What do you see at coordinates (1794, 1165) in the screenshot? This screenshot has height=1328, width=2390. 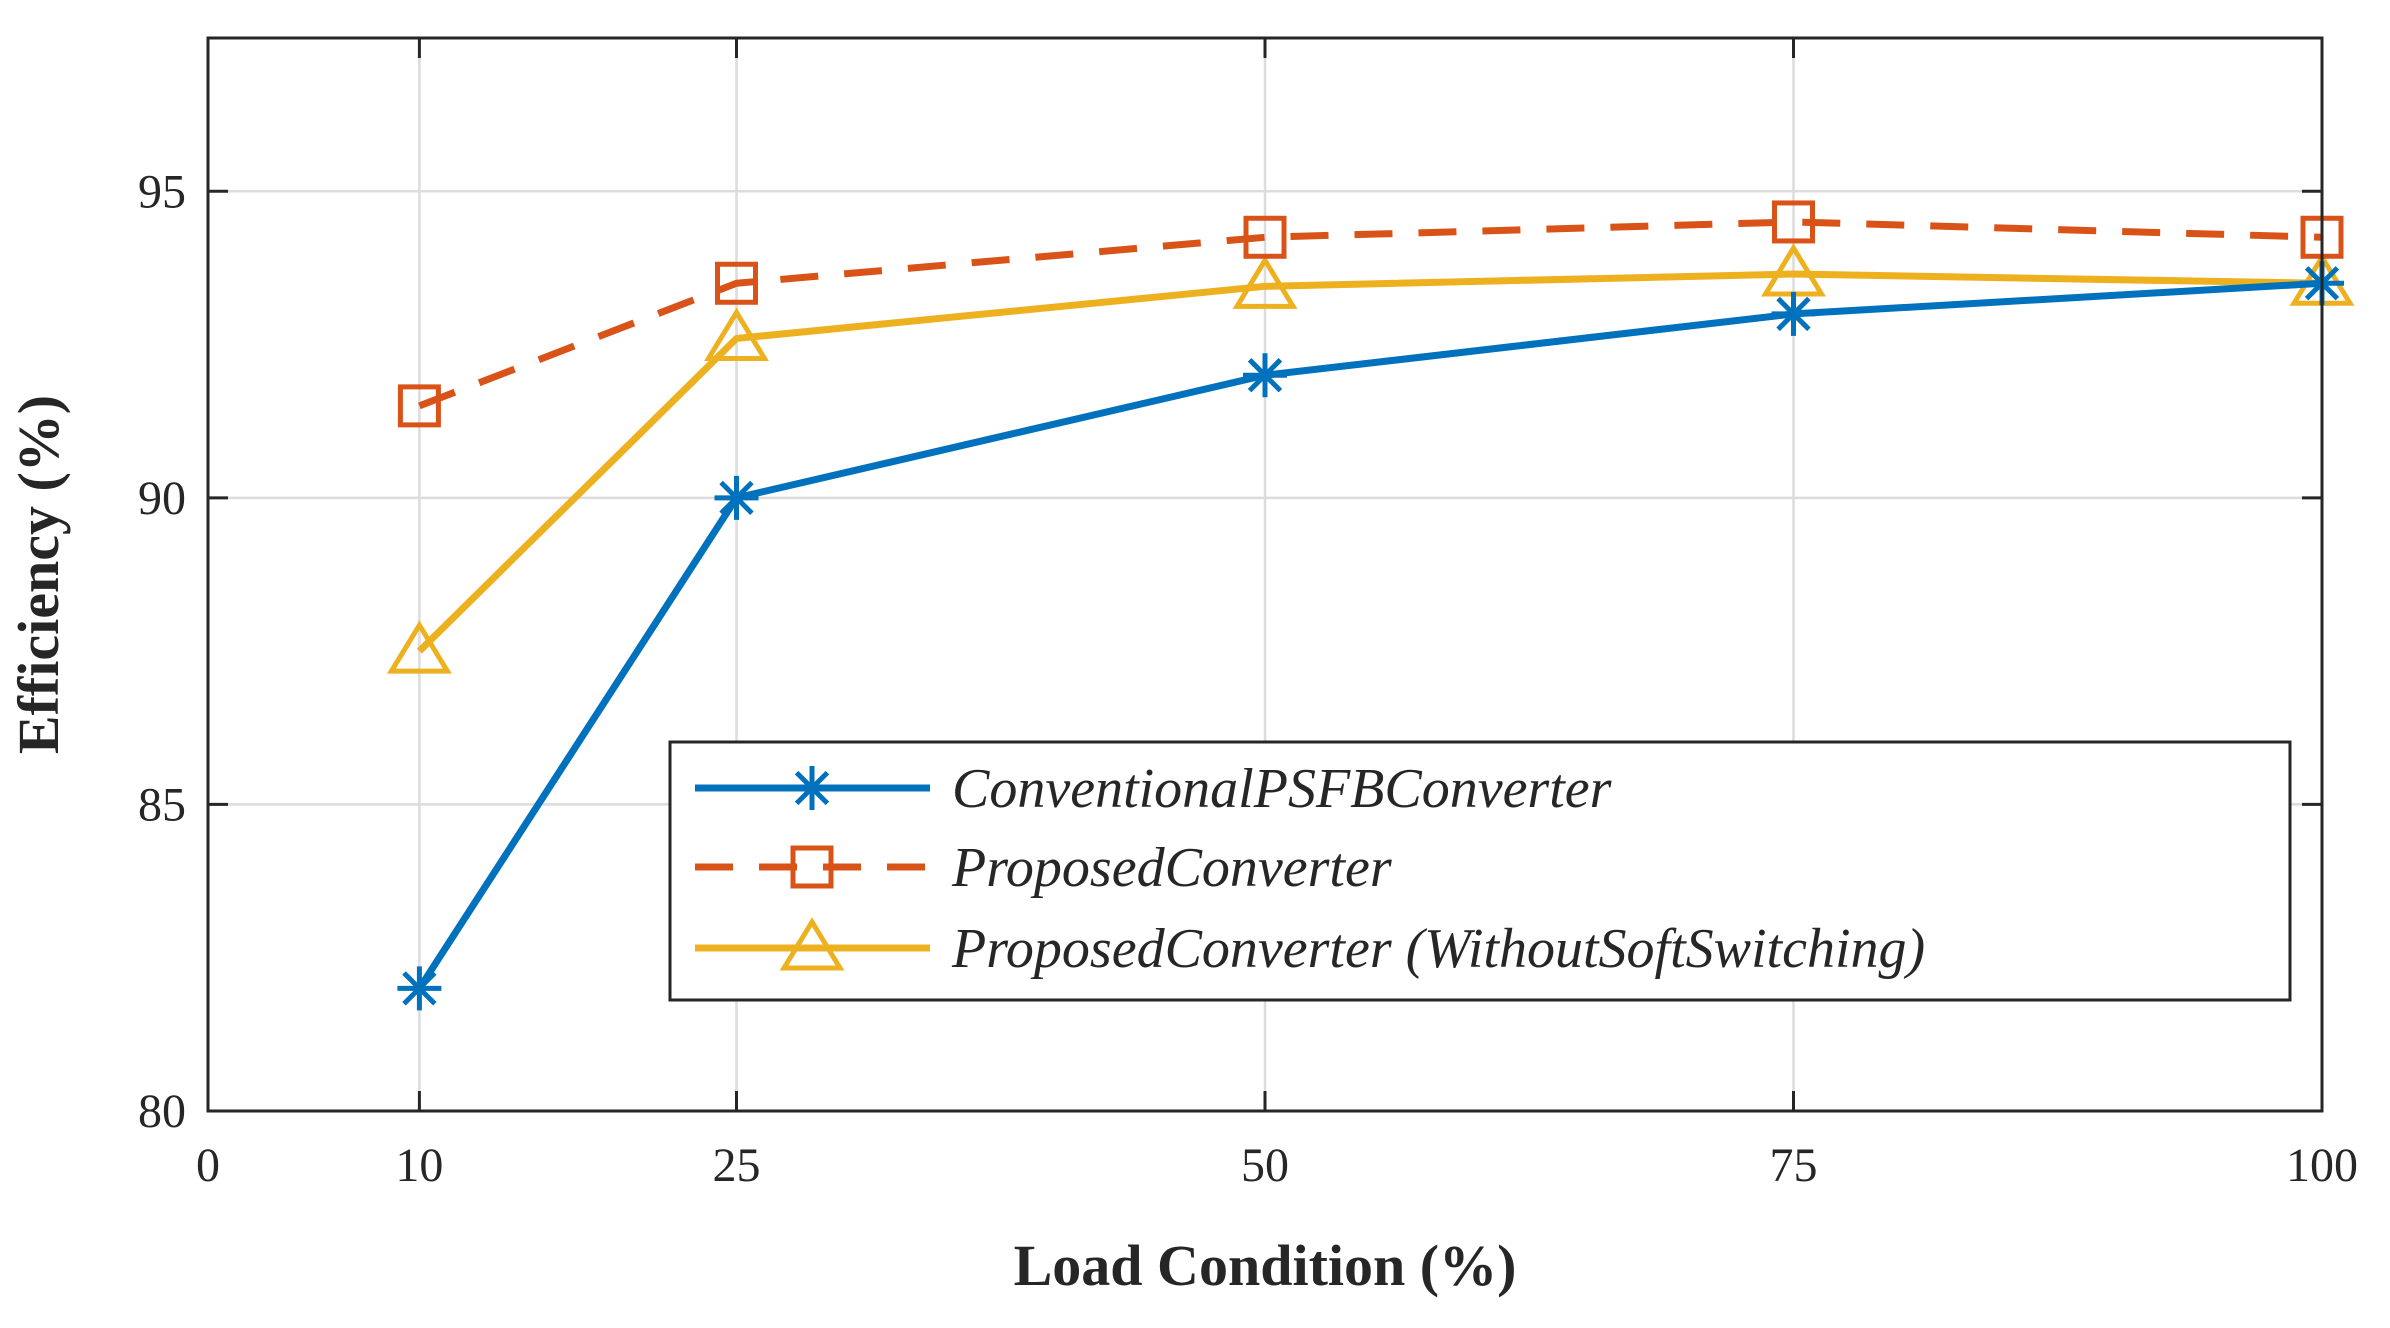 I see `x-tick-label: 75` at bounding box center [1794, 1165].